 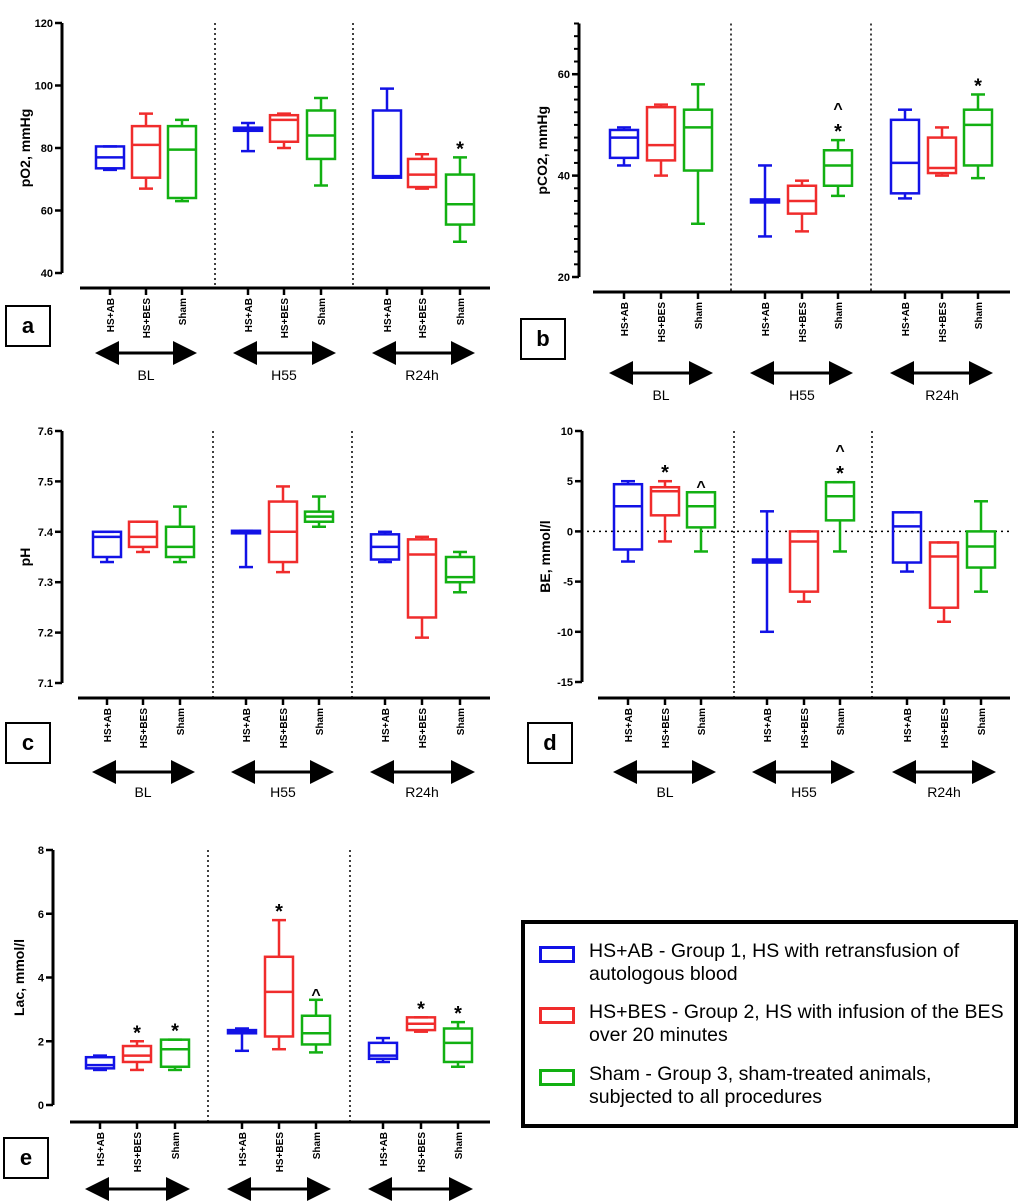 I want to click on y-tick-label: 8, so click(x=41, y=851).